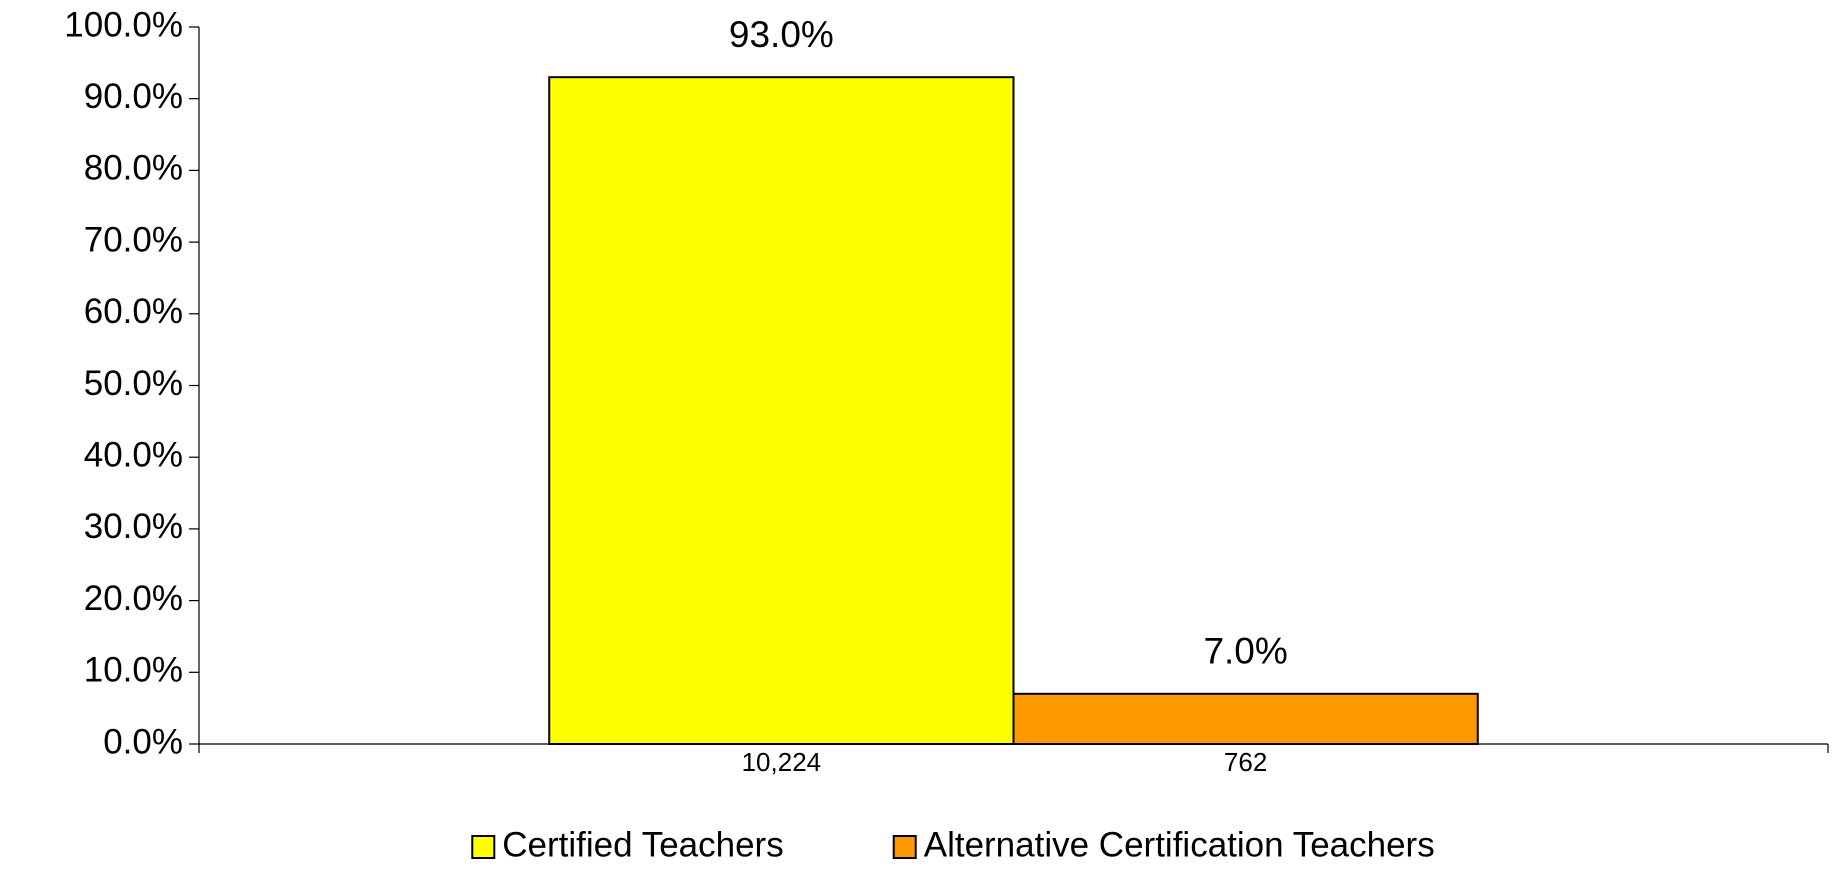 Image resolution: width=1839 pixels, height=869 pixels. What do you see at coordinates (133, 383) in the screenshot?
I see `y-tick-label: 50.0%` at bounding box center [133, 383].